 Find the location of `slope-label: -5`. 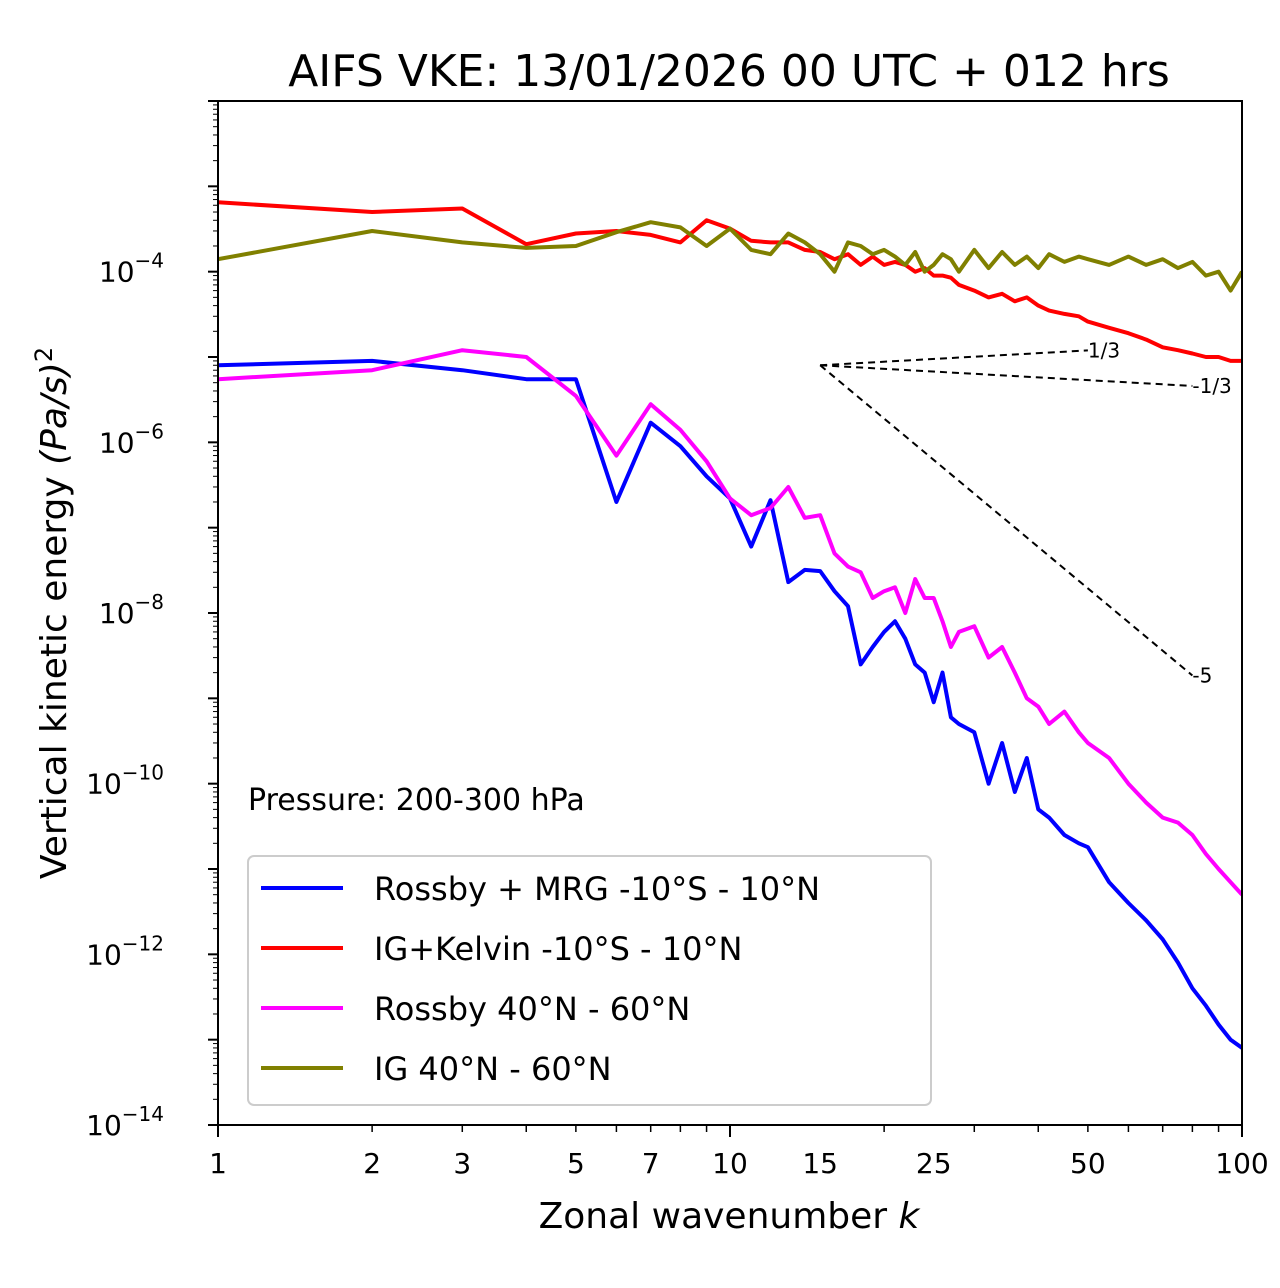

slope-label: -5 is located at coordinates (1202, 675).